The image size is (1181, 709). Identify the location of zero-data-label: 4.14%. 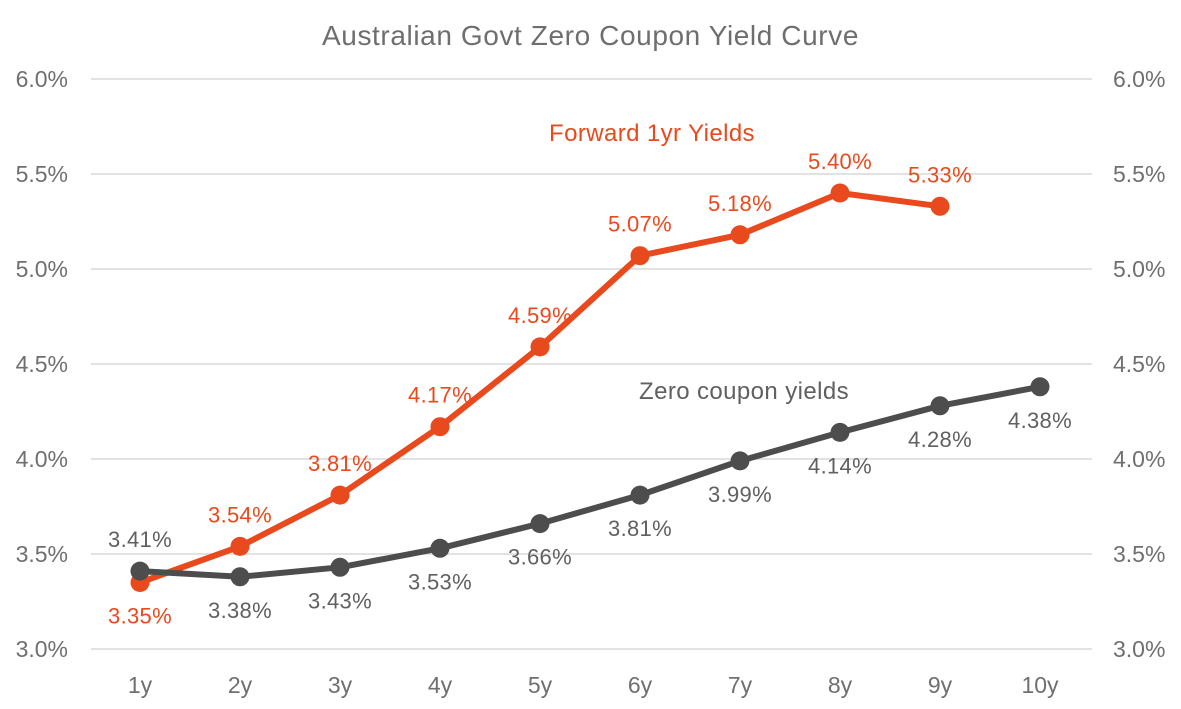
(840, 465).